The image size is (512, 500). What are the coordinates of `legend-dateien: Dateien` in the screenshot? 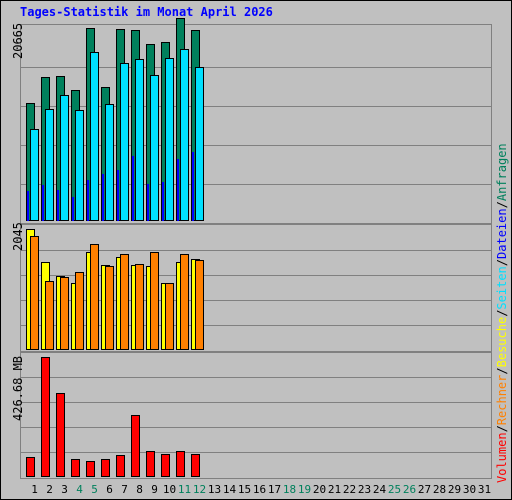 It's located at (502, 233).